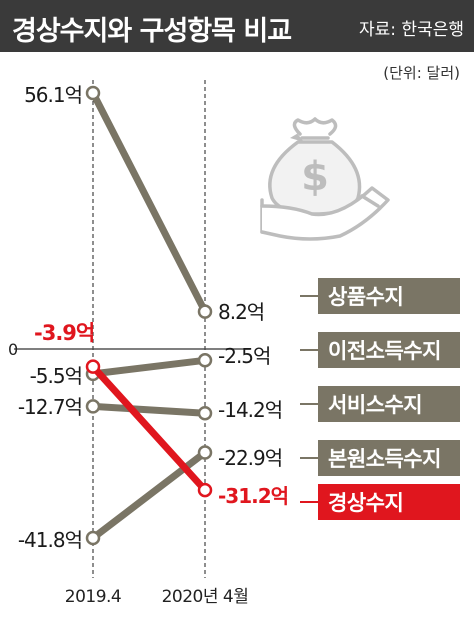 This screenshot has width=474, height=622. What do you see at coordinates (244, 356) in the screenshot?
I see `value-label-right-1: -2.5억` at bounding box center [244, 356].